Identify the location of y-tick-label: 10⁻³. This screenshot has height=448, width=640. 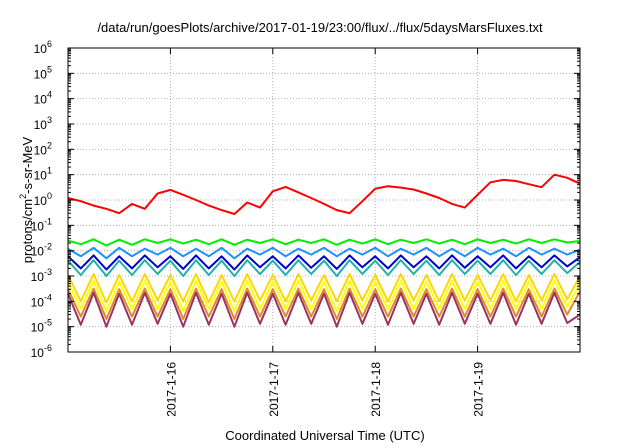
(41, 275).